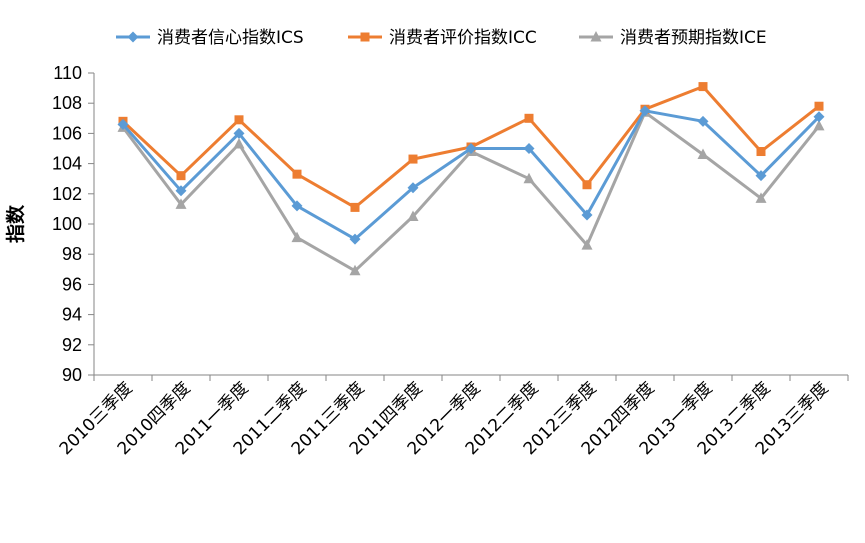  I want to click on y-tick-label: 104, so click(67, 164).